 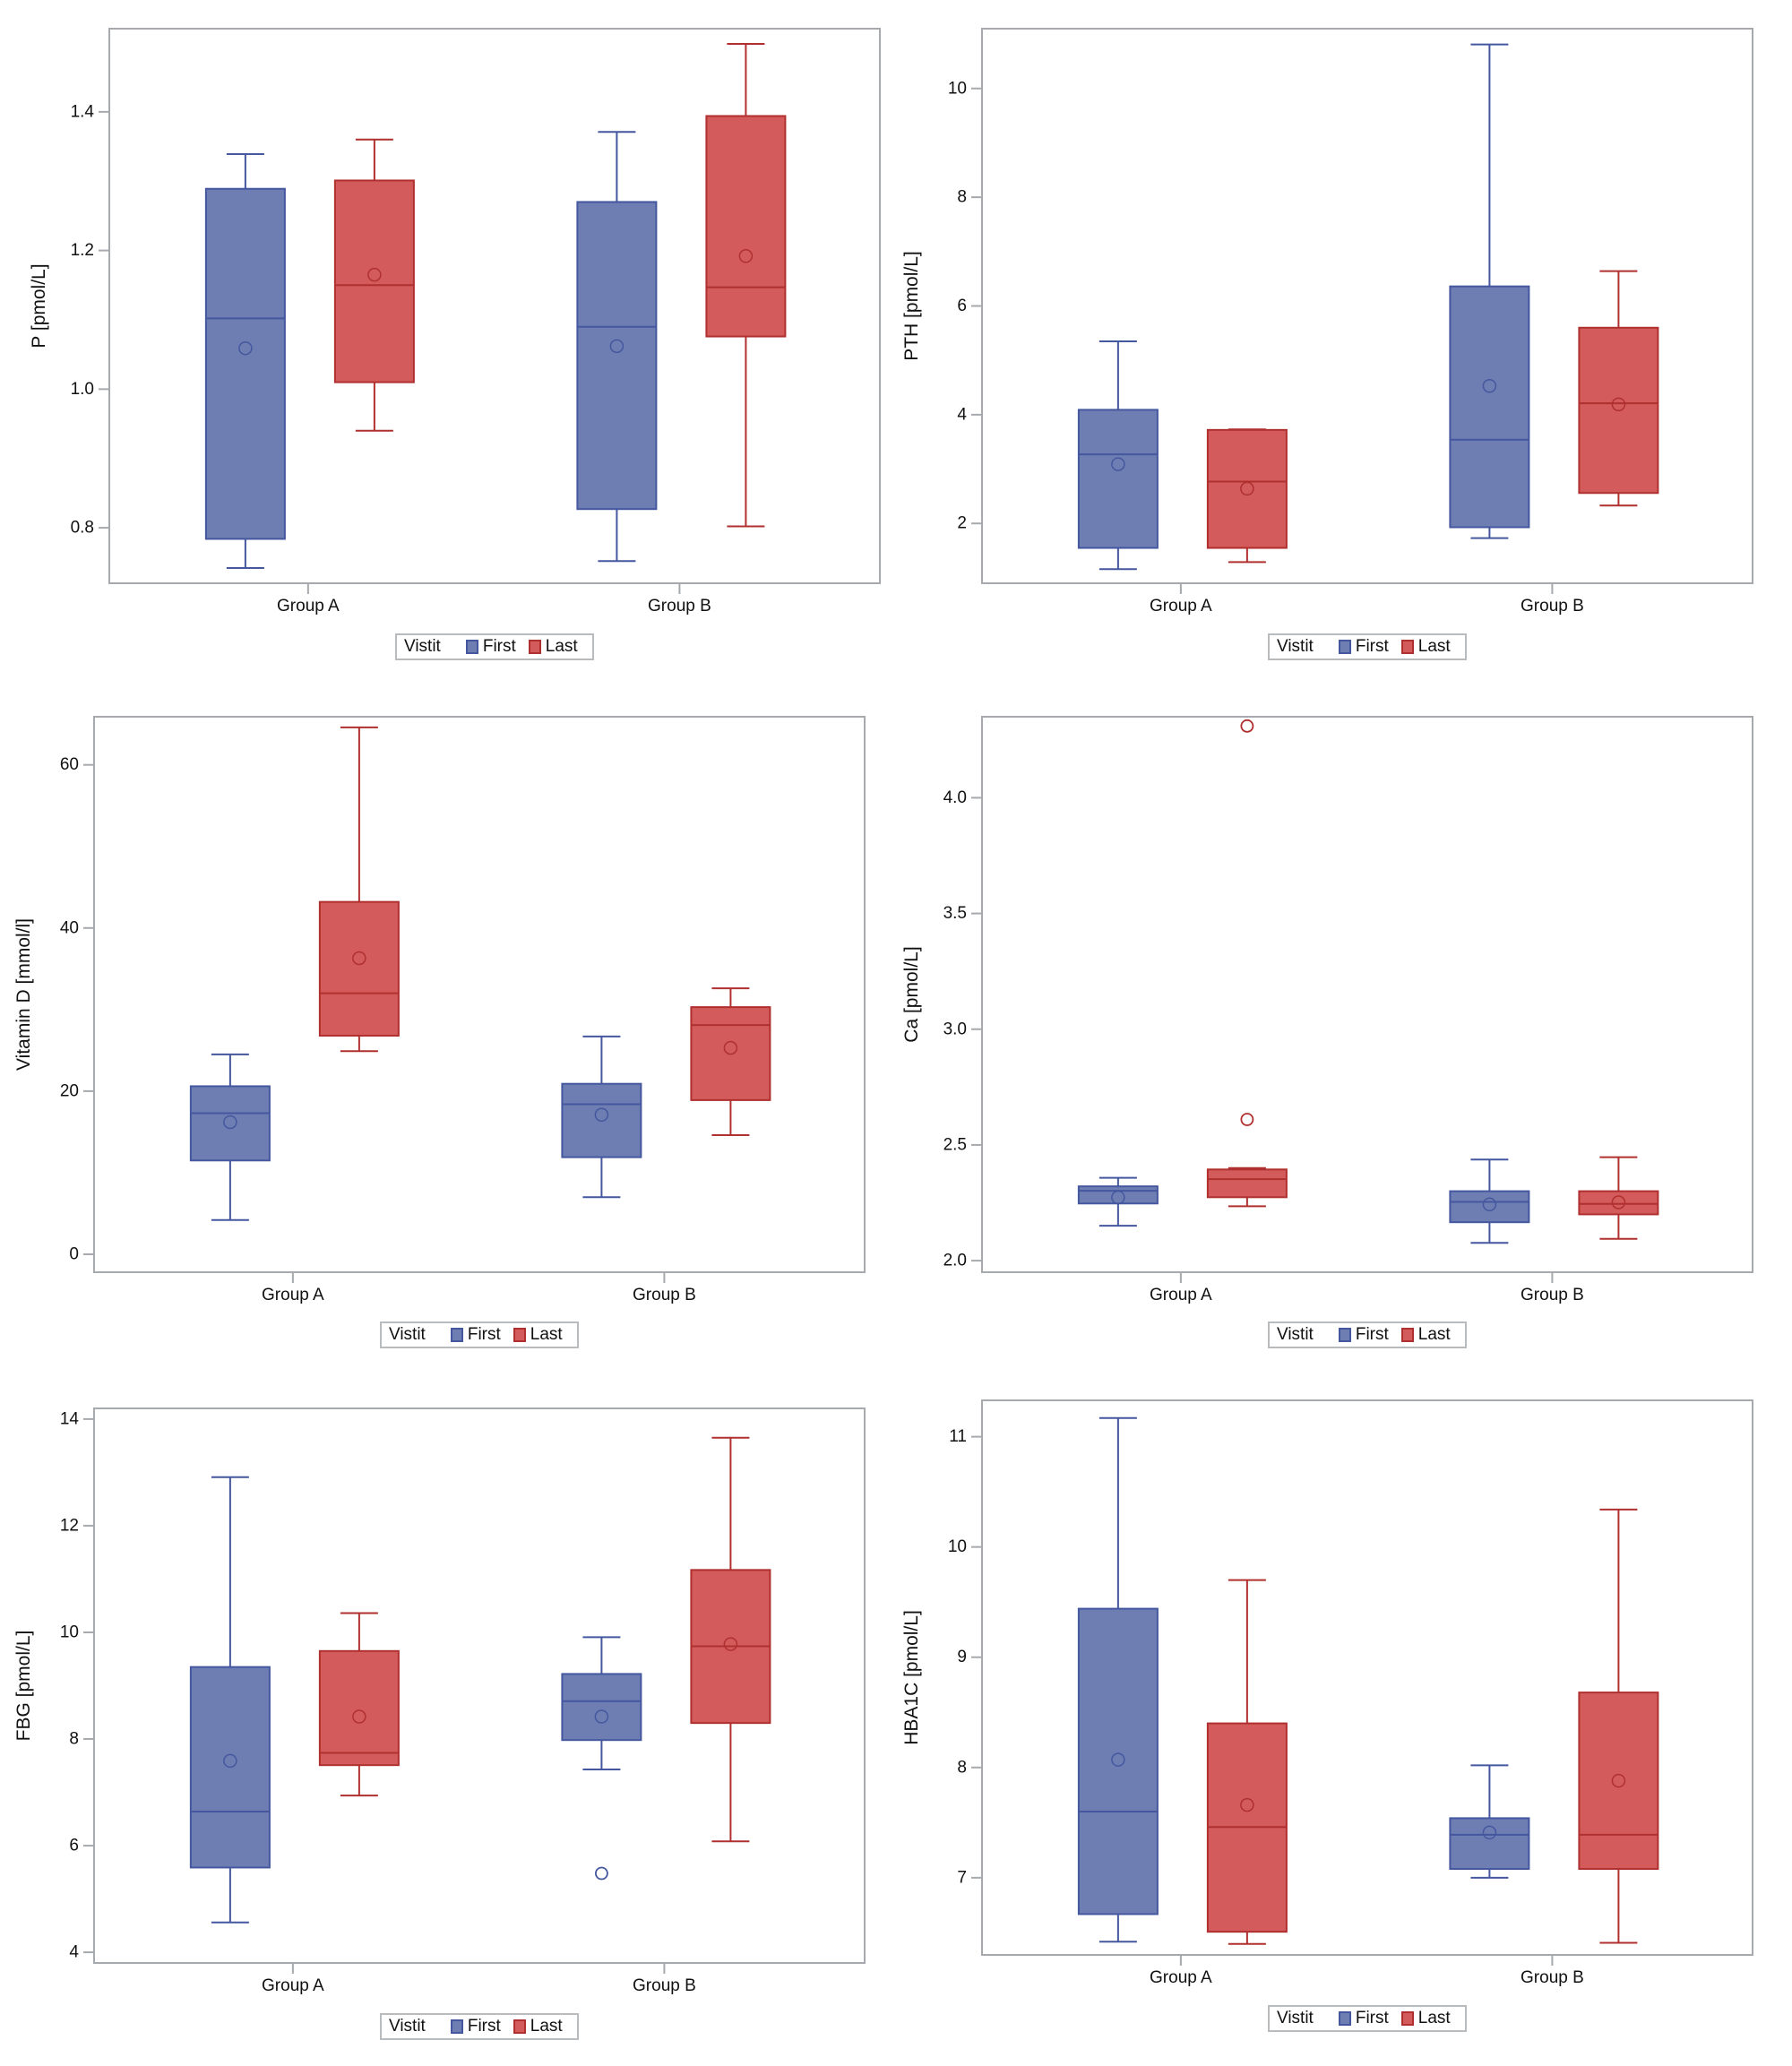 What do you see at coordinates (962, 414) in the screenshot?
I see `y-tick-label: 4` at bounding box center [962, 414].